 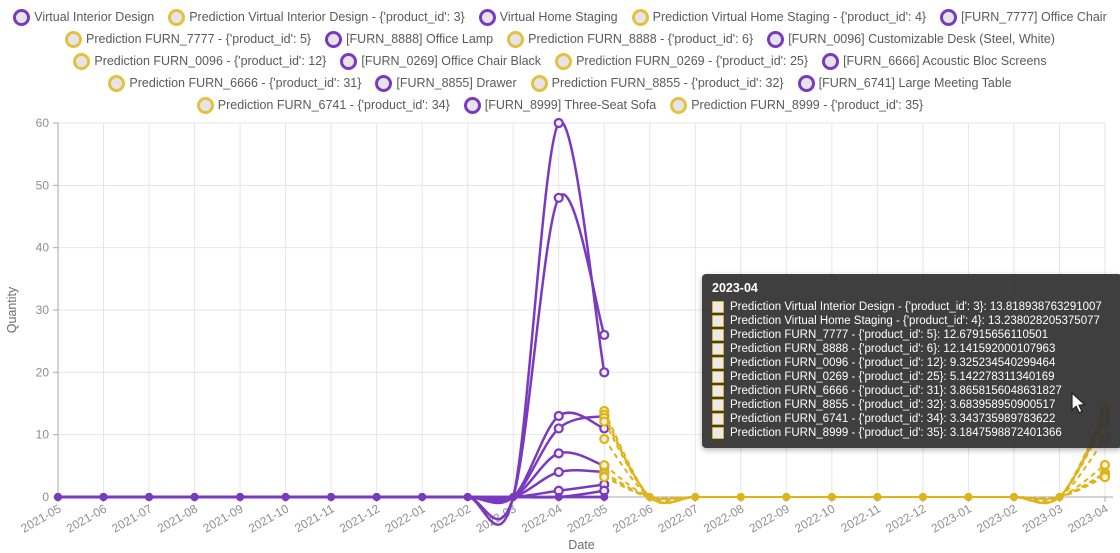 I want to click on legend-label: [FURN_8999] Three-Seat Sofa, so click(x=570, y=105).